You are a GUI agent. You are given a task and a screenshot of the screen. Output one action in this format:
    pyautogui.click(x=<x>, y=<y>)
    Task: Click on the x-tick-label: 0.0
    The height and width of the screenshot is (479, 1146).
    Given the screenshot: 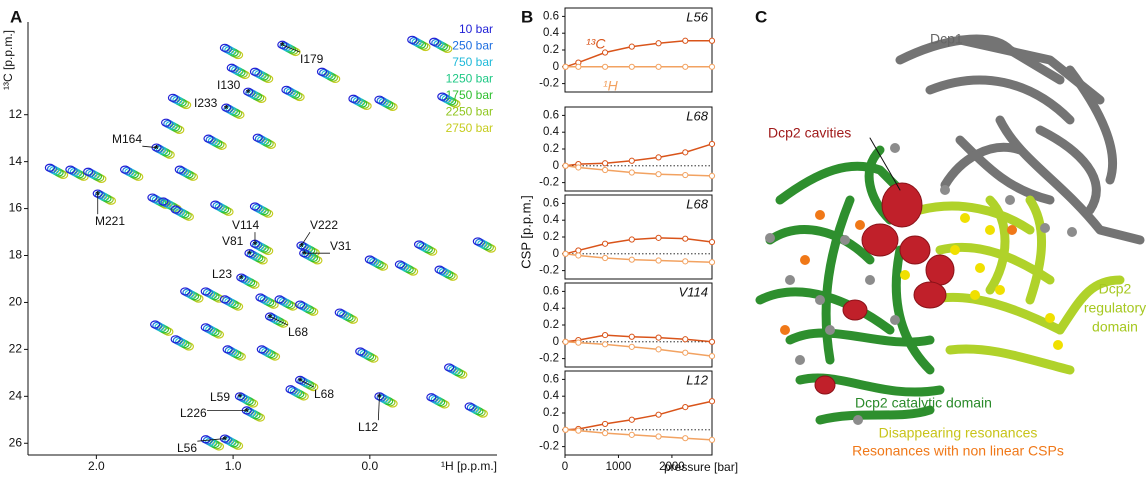 What is the action you would take?
    pyautogui.click(x=369, y=466)
    